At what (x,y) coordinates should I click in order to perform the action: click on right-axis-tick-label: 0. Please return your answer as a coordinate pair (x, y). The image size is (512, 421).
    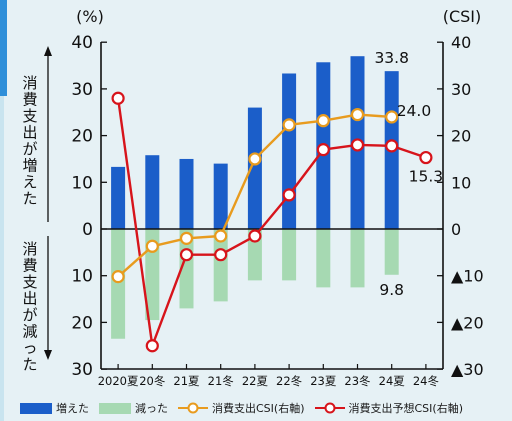
    Looking at the image, I should click on (456, 229).